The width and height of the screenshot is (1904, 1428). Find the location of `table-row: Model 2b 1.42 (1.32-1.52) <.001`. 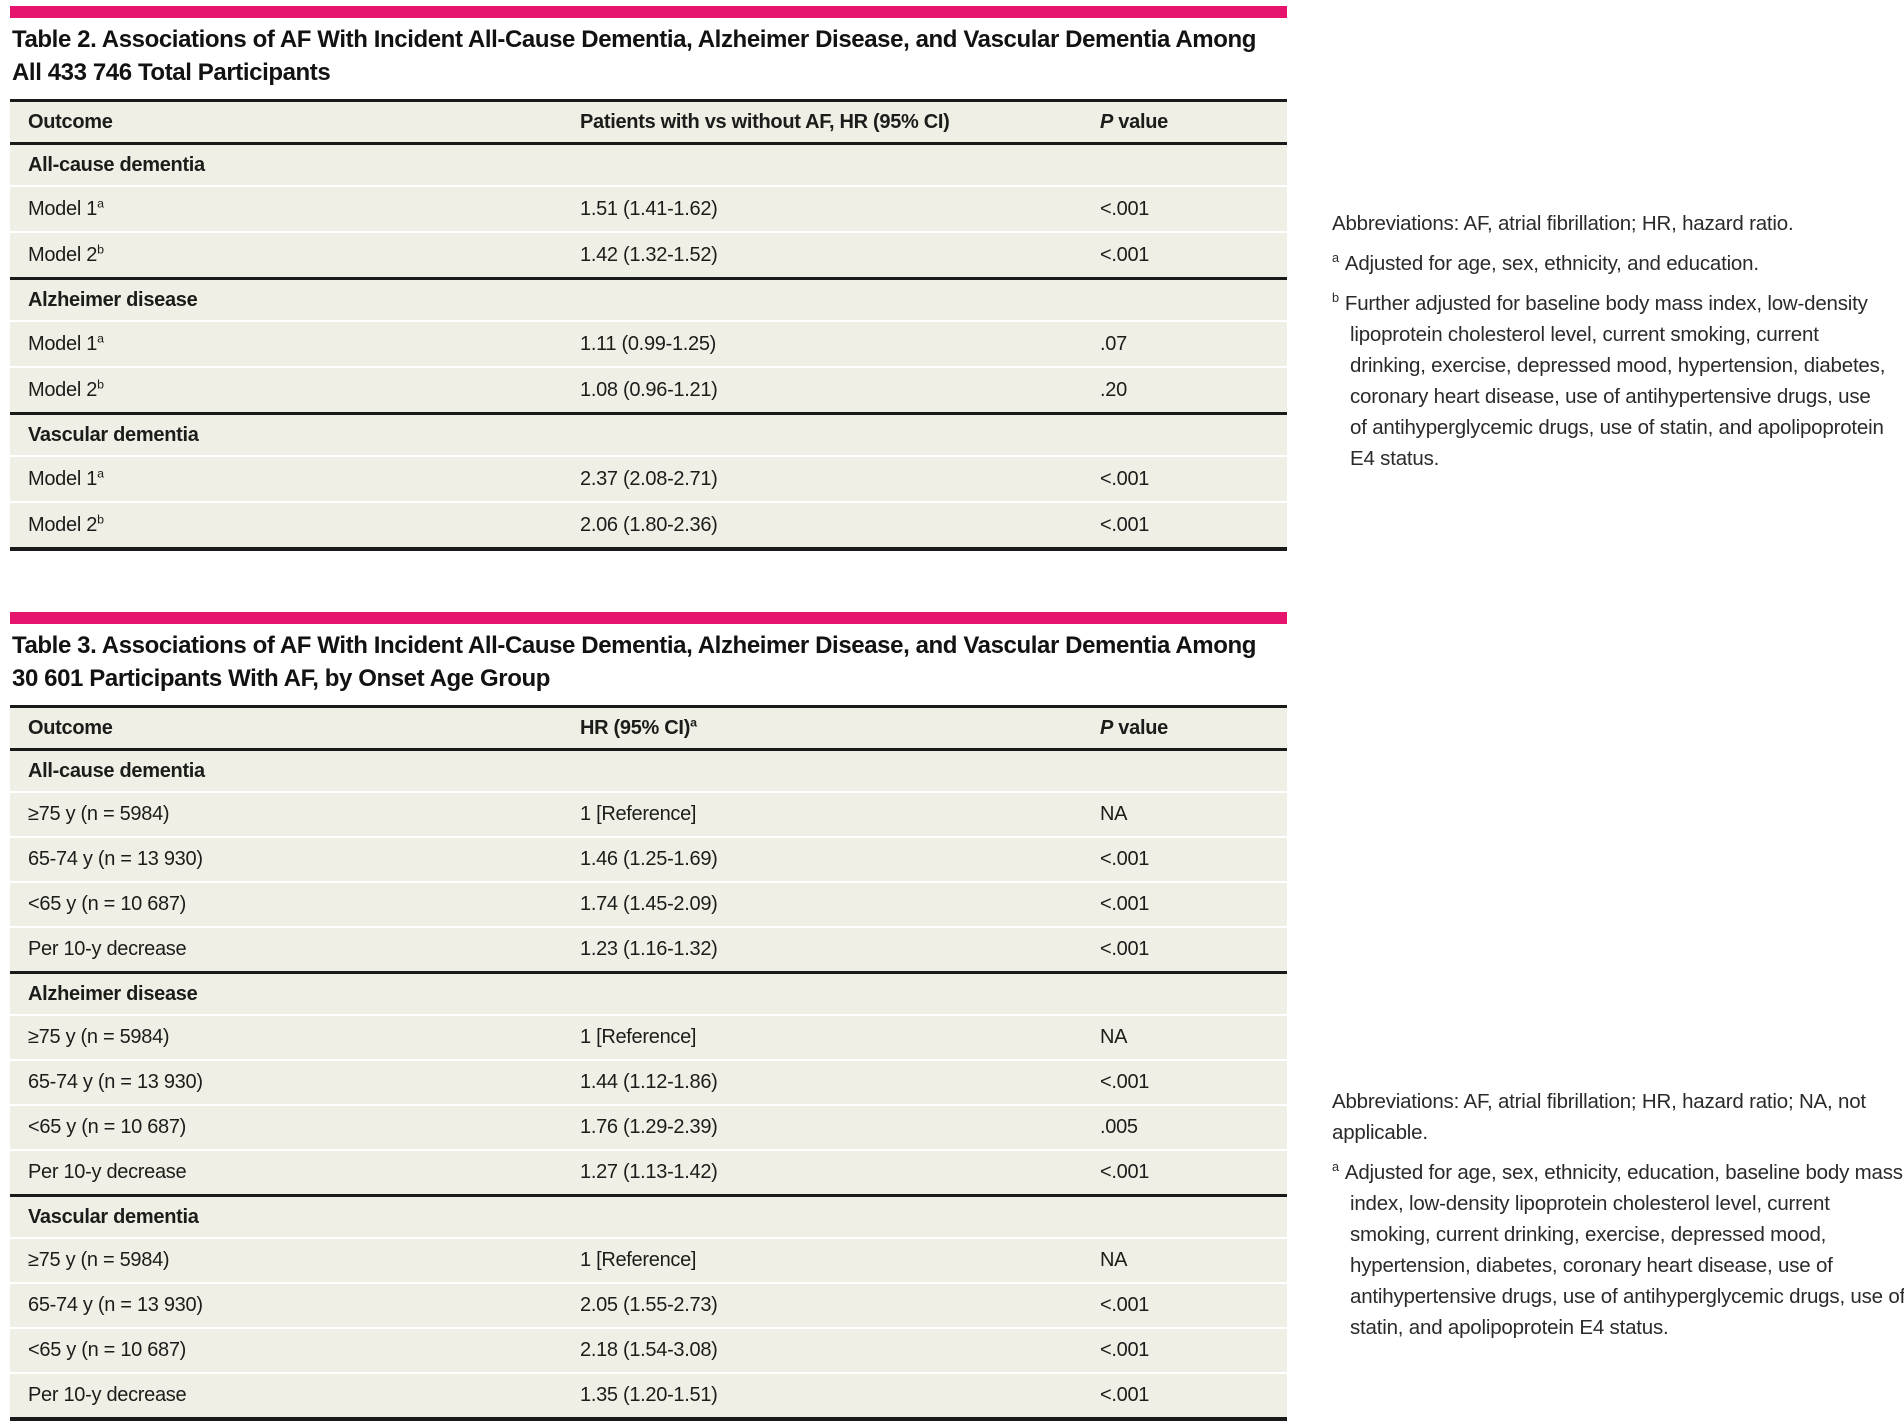

table-row: Model 2b 1.42 (1.32-1.52) <.001 is located at coordinates (648, 254).